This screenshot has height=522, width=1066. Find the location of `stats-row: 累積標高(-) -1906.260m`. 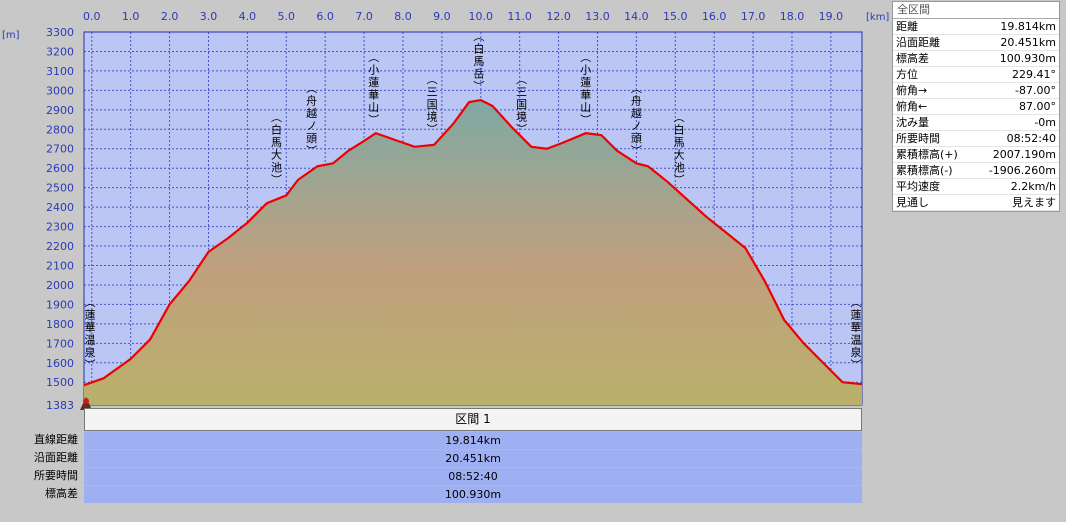

stats-row: 累積標高(-) -1906.260m is located at coordinates (976, 171).